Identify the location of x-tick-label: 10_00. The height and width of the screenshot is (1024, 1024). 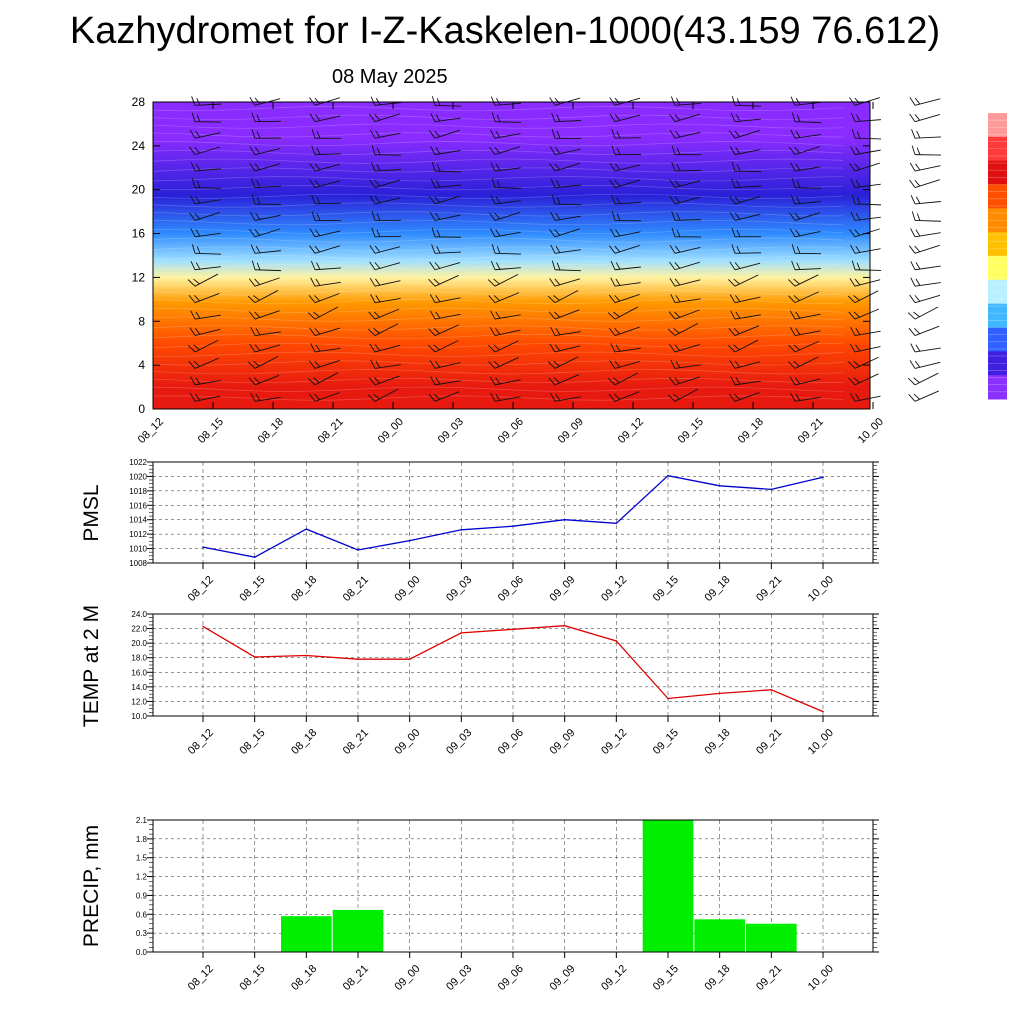
(871, 431).